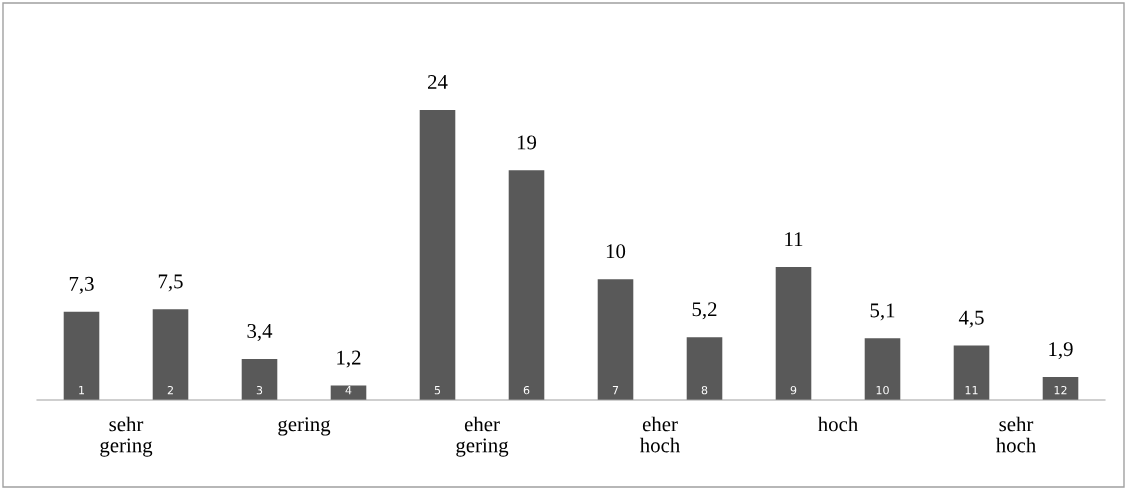 The image size is (1129, 490). What do you see at coordinates (659, 434) in the screenshot?
I see `text: eher hoch` at bounding box center [659, 434].